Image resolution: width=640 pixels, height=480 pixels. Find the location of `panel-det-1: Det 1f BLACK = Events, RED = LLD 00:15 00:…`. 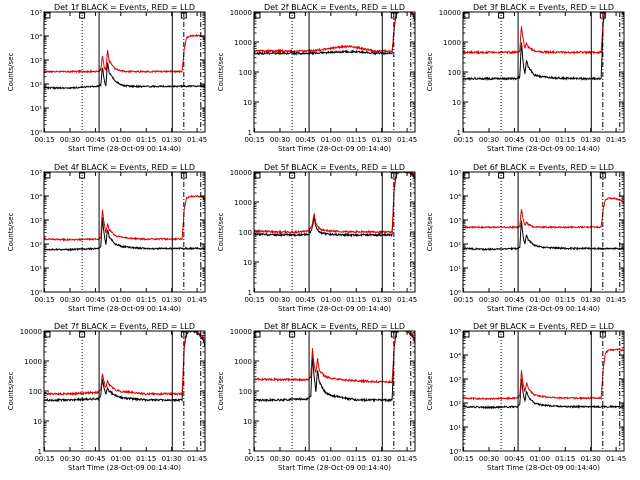

panel-det-1: Det 1f BLACK = Events, RED = LLD 00:15 00:… is located at coordinates (107, 78).